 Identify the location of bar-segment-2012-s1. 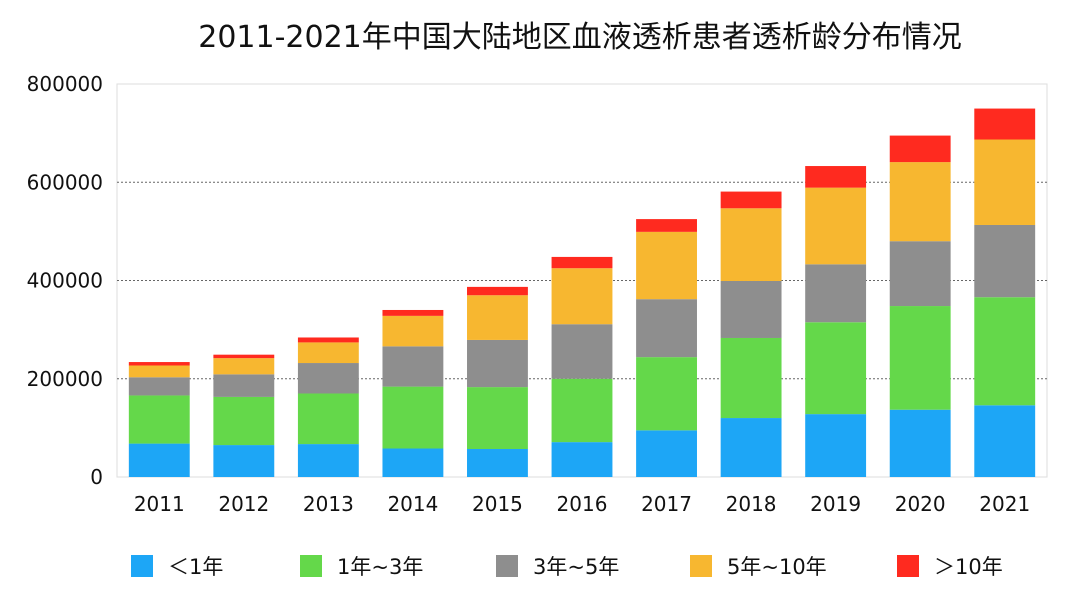
(244, 421).